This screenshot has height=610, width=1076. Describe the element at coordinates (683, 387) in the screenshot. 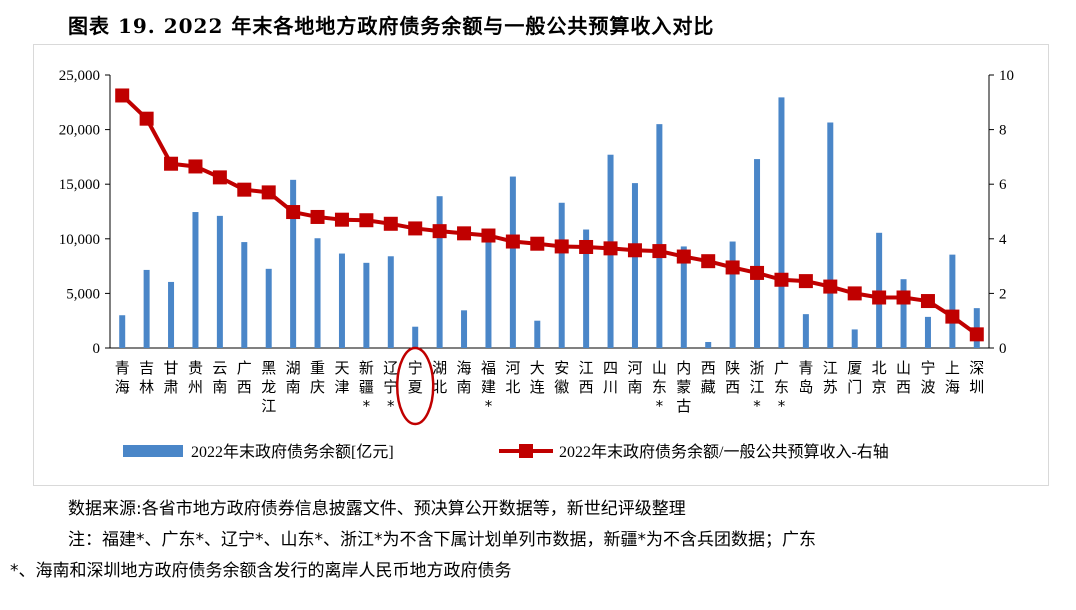

I see `category-label: 内蒙古` at that location.